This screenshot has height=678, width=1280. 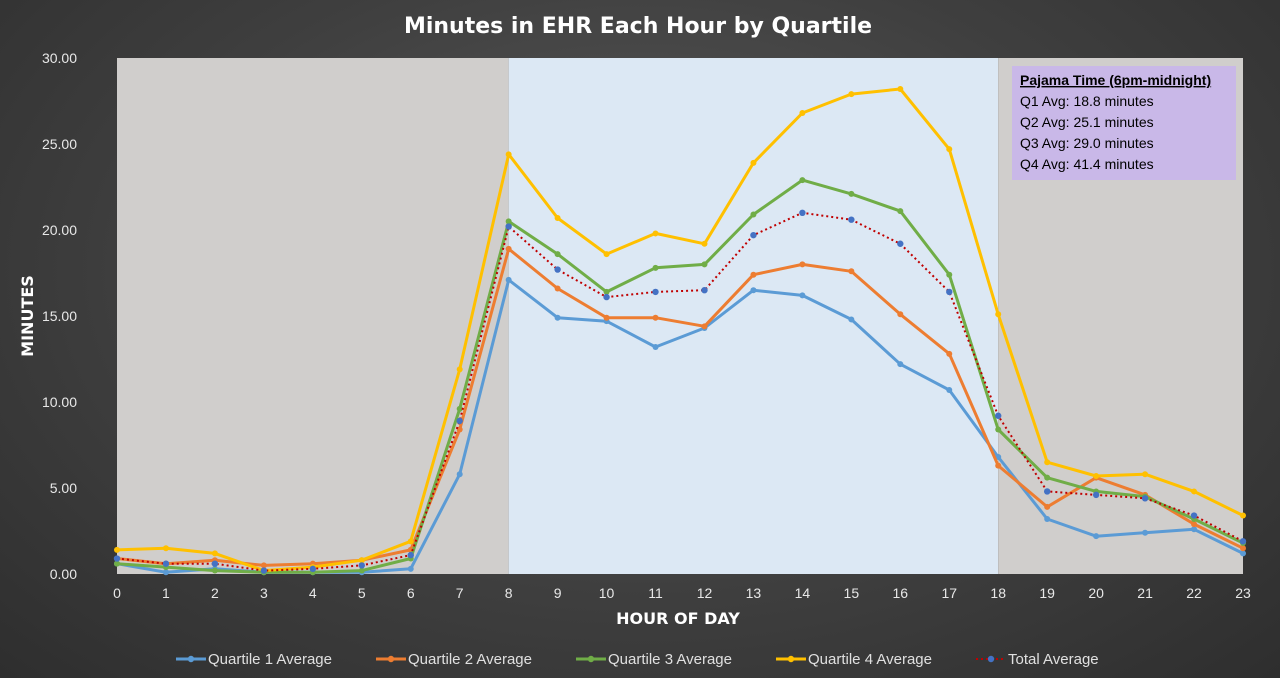 What do you see at coordinates (1194, 593) in the screenshot?
I see `x-tick-label: 22` at bounding box center [1194, 593].